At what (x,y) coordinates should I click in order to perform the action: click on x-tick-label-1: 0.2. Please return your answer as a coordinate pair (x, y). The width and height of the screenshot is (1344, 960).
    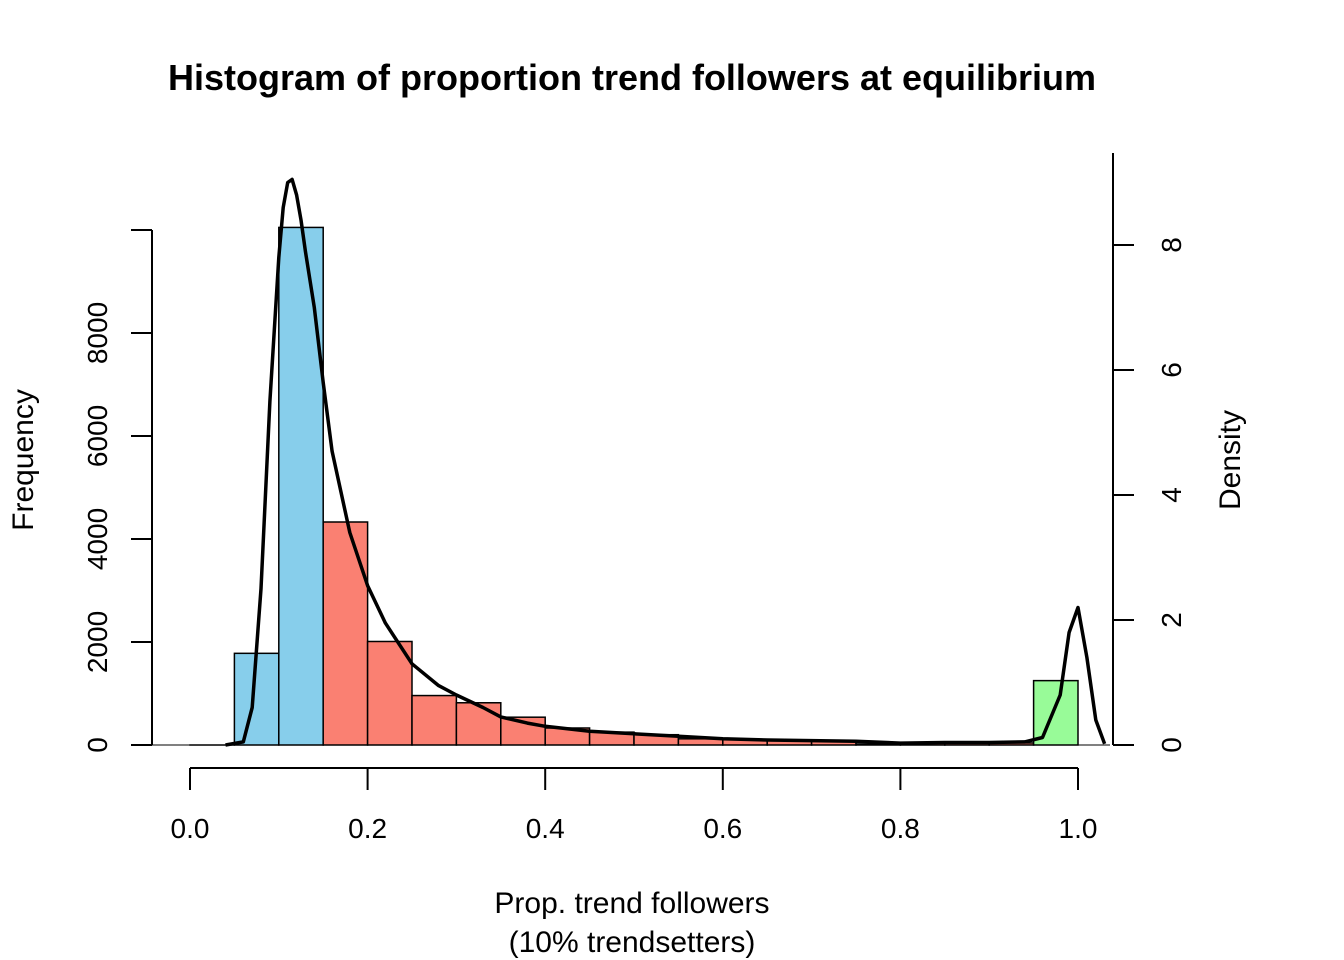
    Looking at the image, I should click on (367, 828).